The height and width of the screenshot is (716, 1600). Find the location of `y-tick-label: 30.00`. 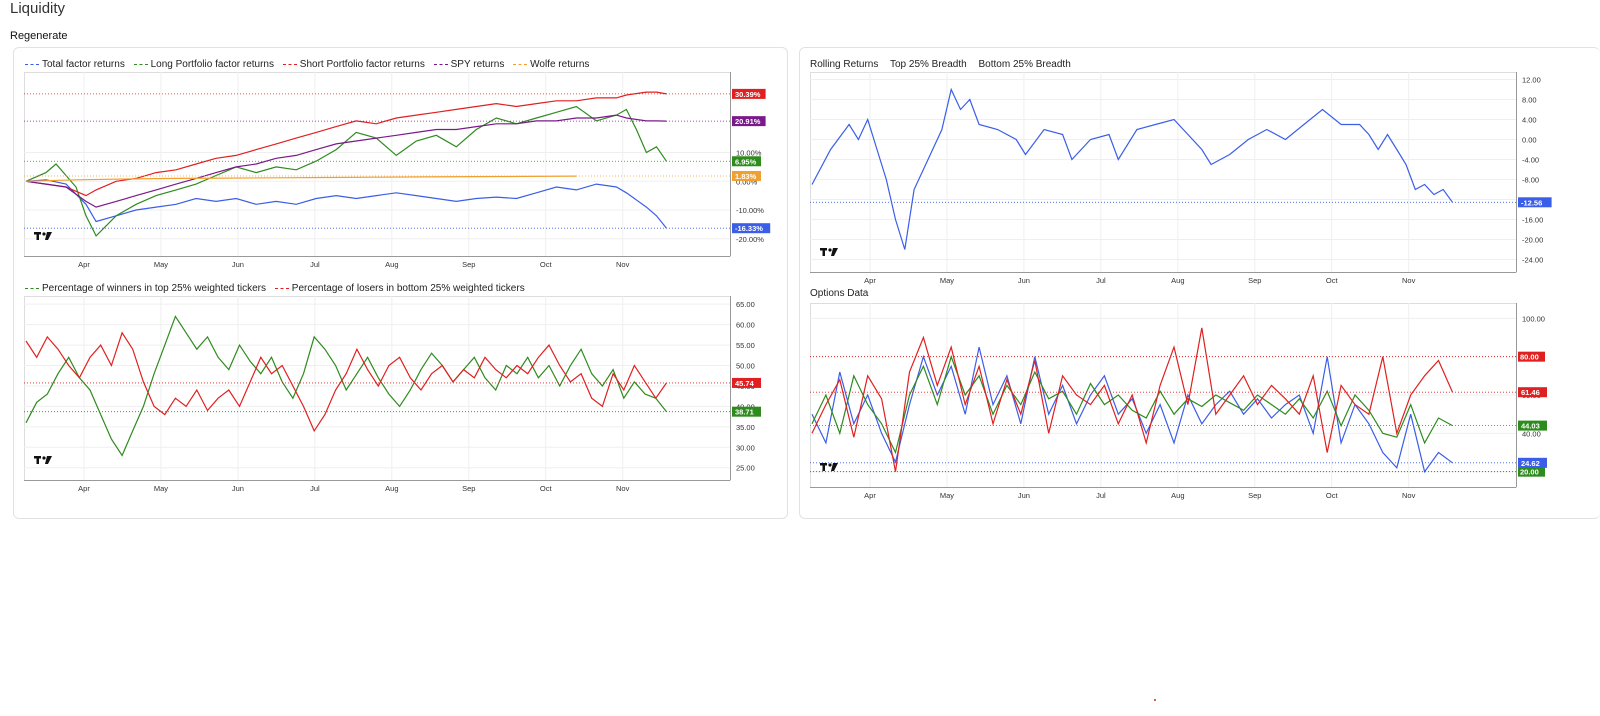

y-tick-label: 30.00 is located at coordinates (745, 447).